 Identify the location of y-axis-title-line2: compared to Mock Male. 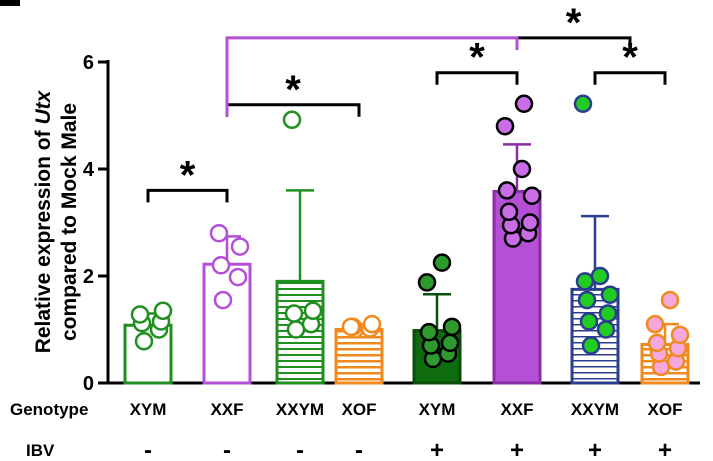
(69, 222).